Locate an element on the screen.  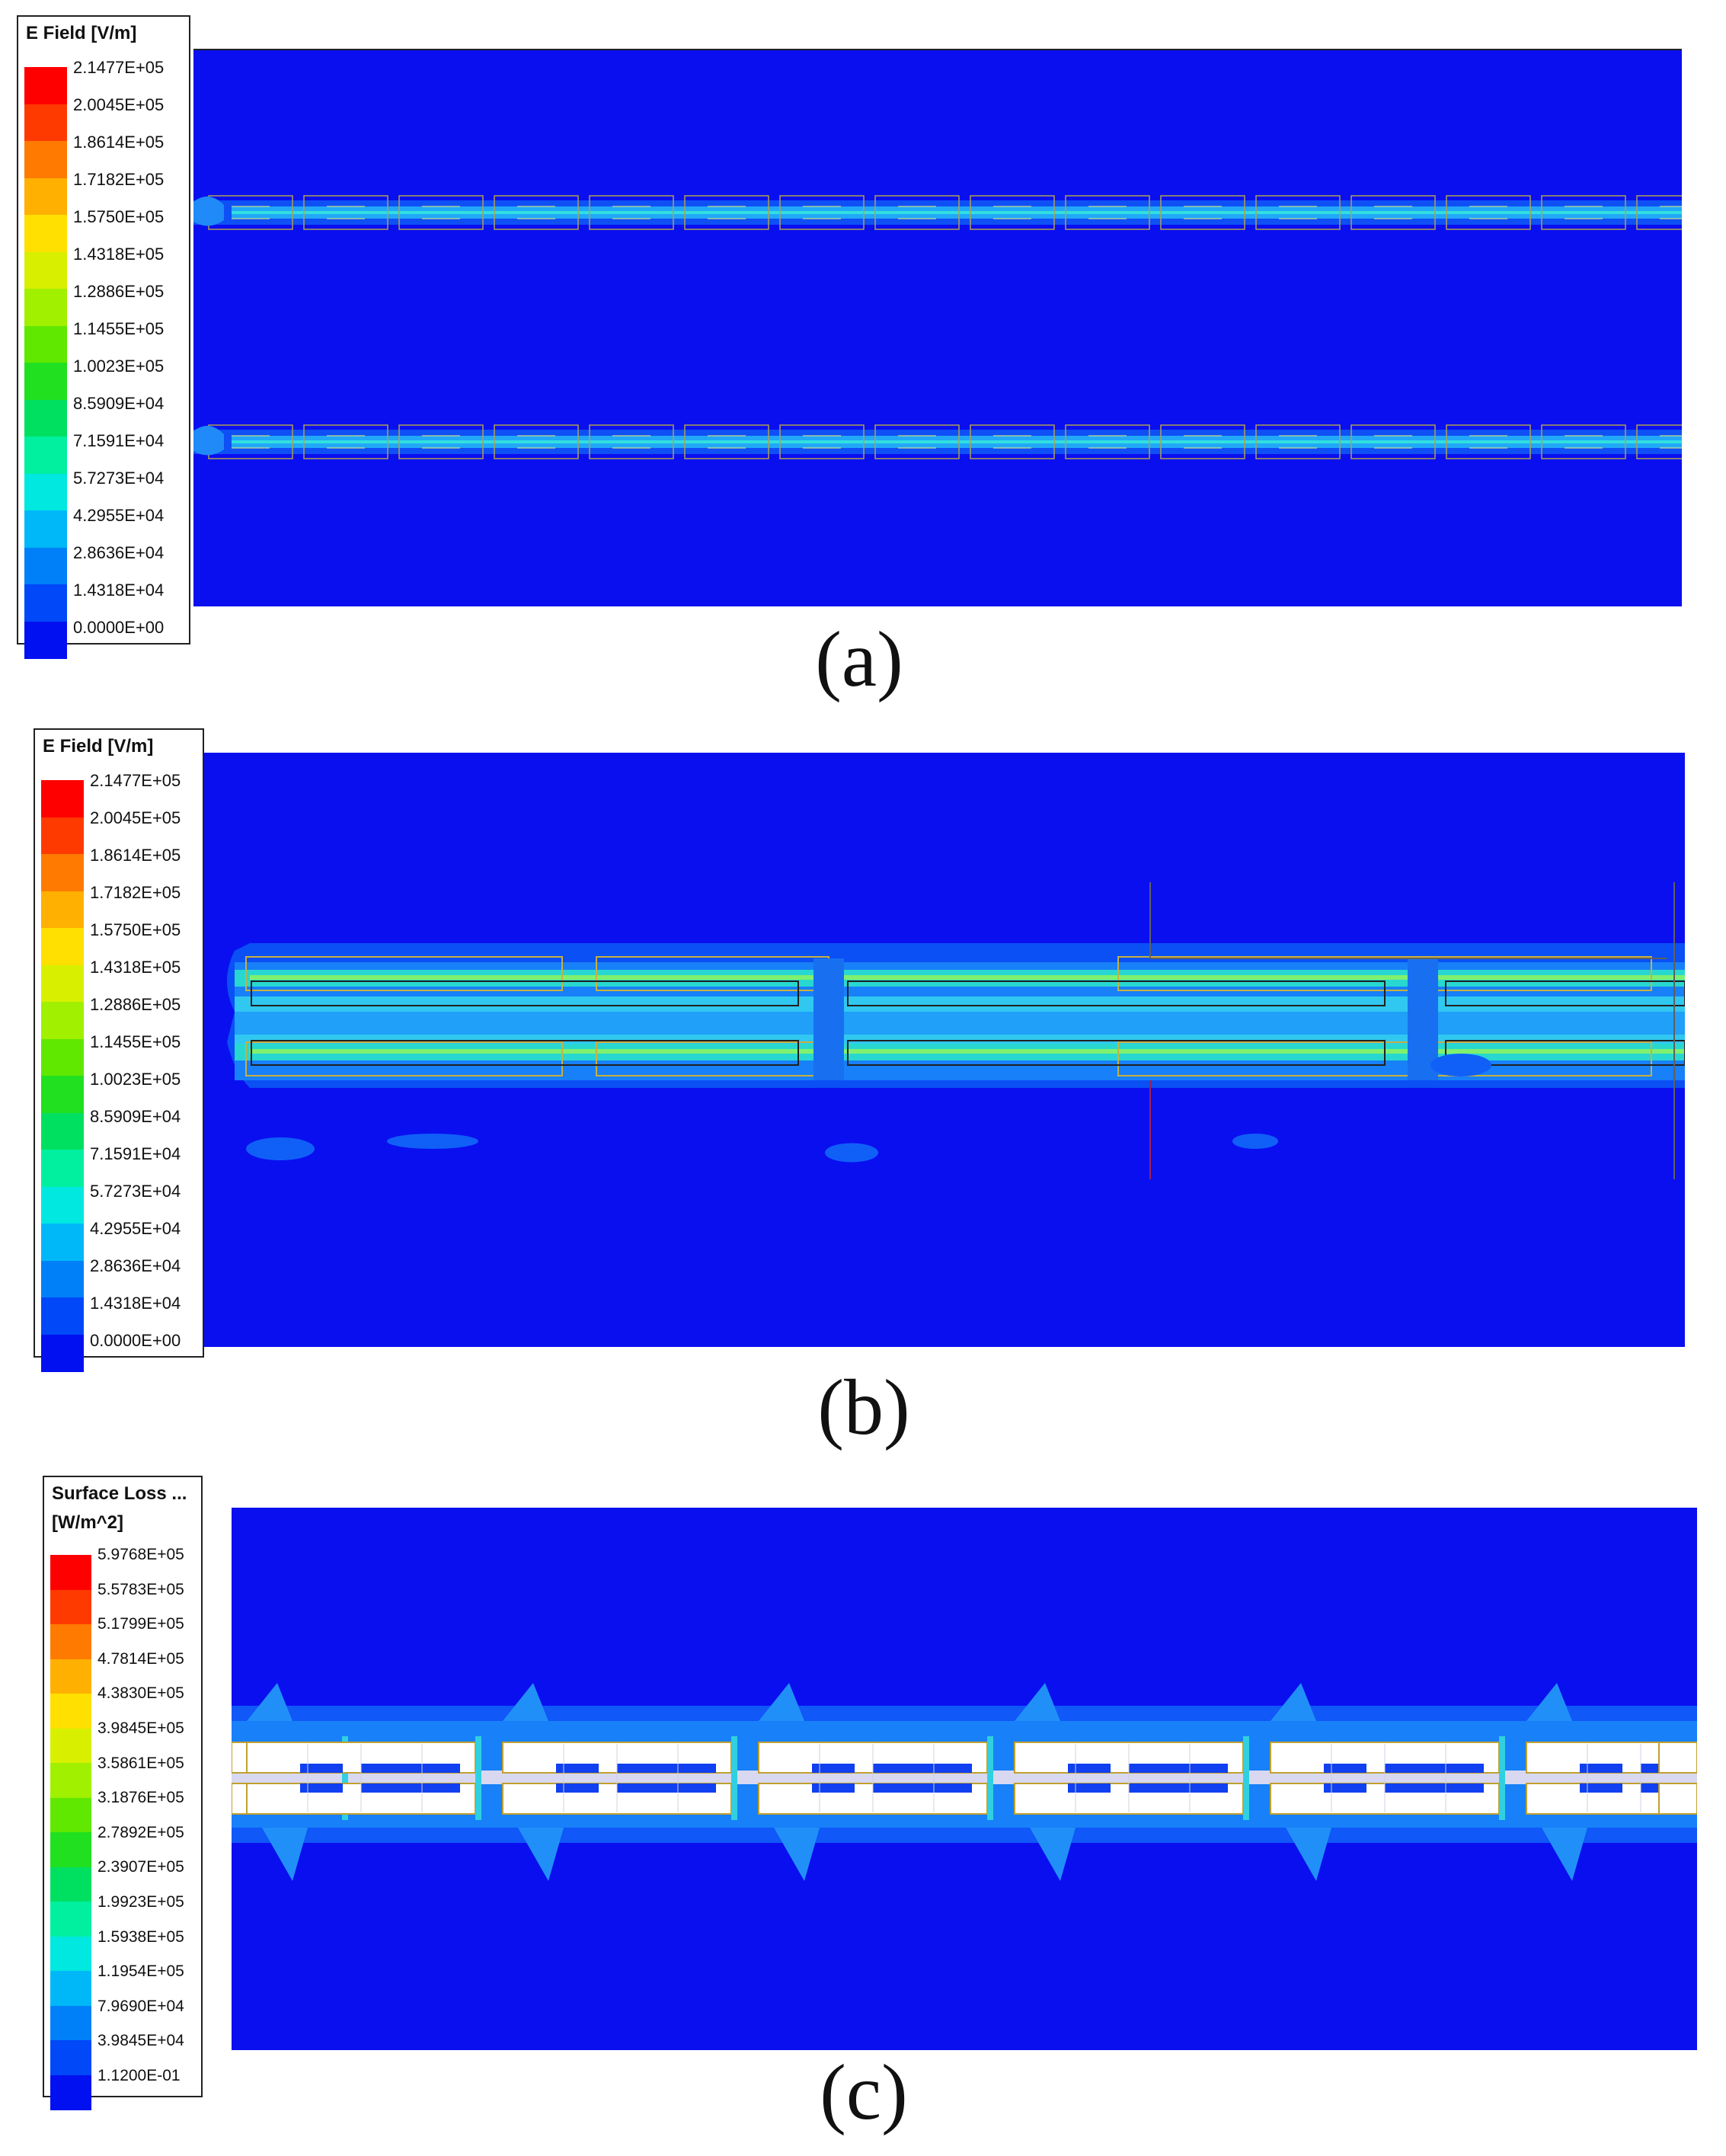
legend-label: 8.5909E+04 is located at coordinates (119, 403).